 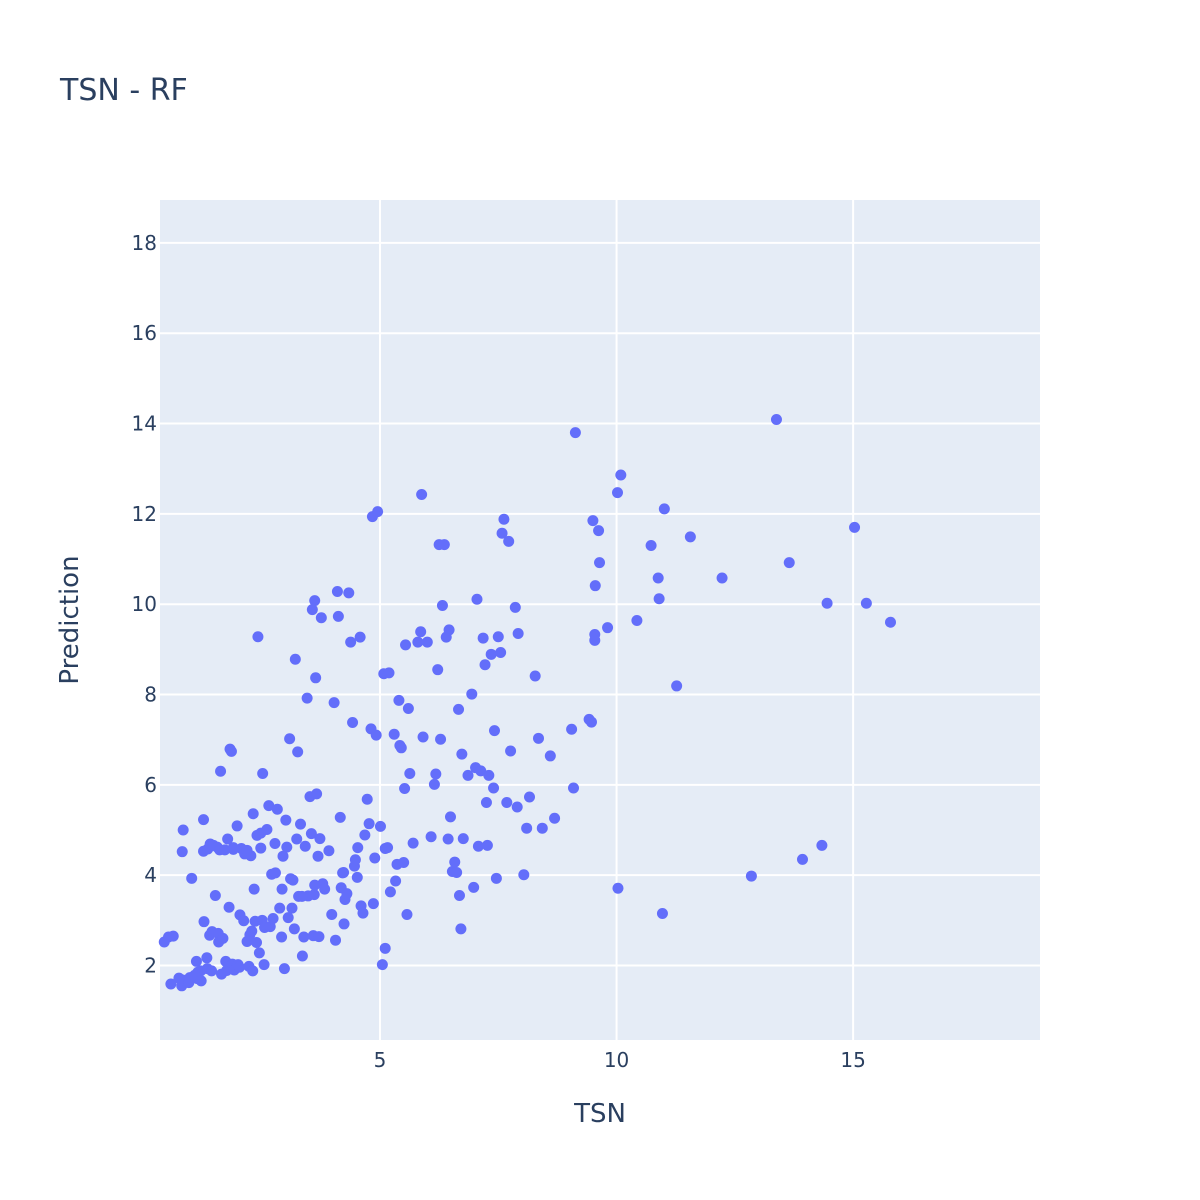 I want to click on x-axis-ticks: 5 10 15, so click(x=620, y=1060).